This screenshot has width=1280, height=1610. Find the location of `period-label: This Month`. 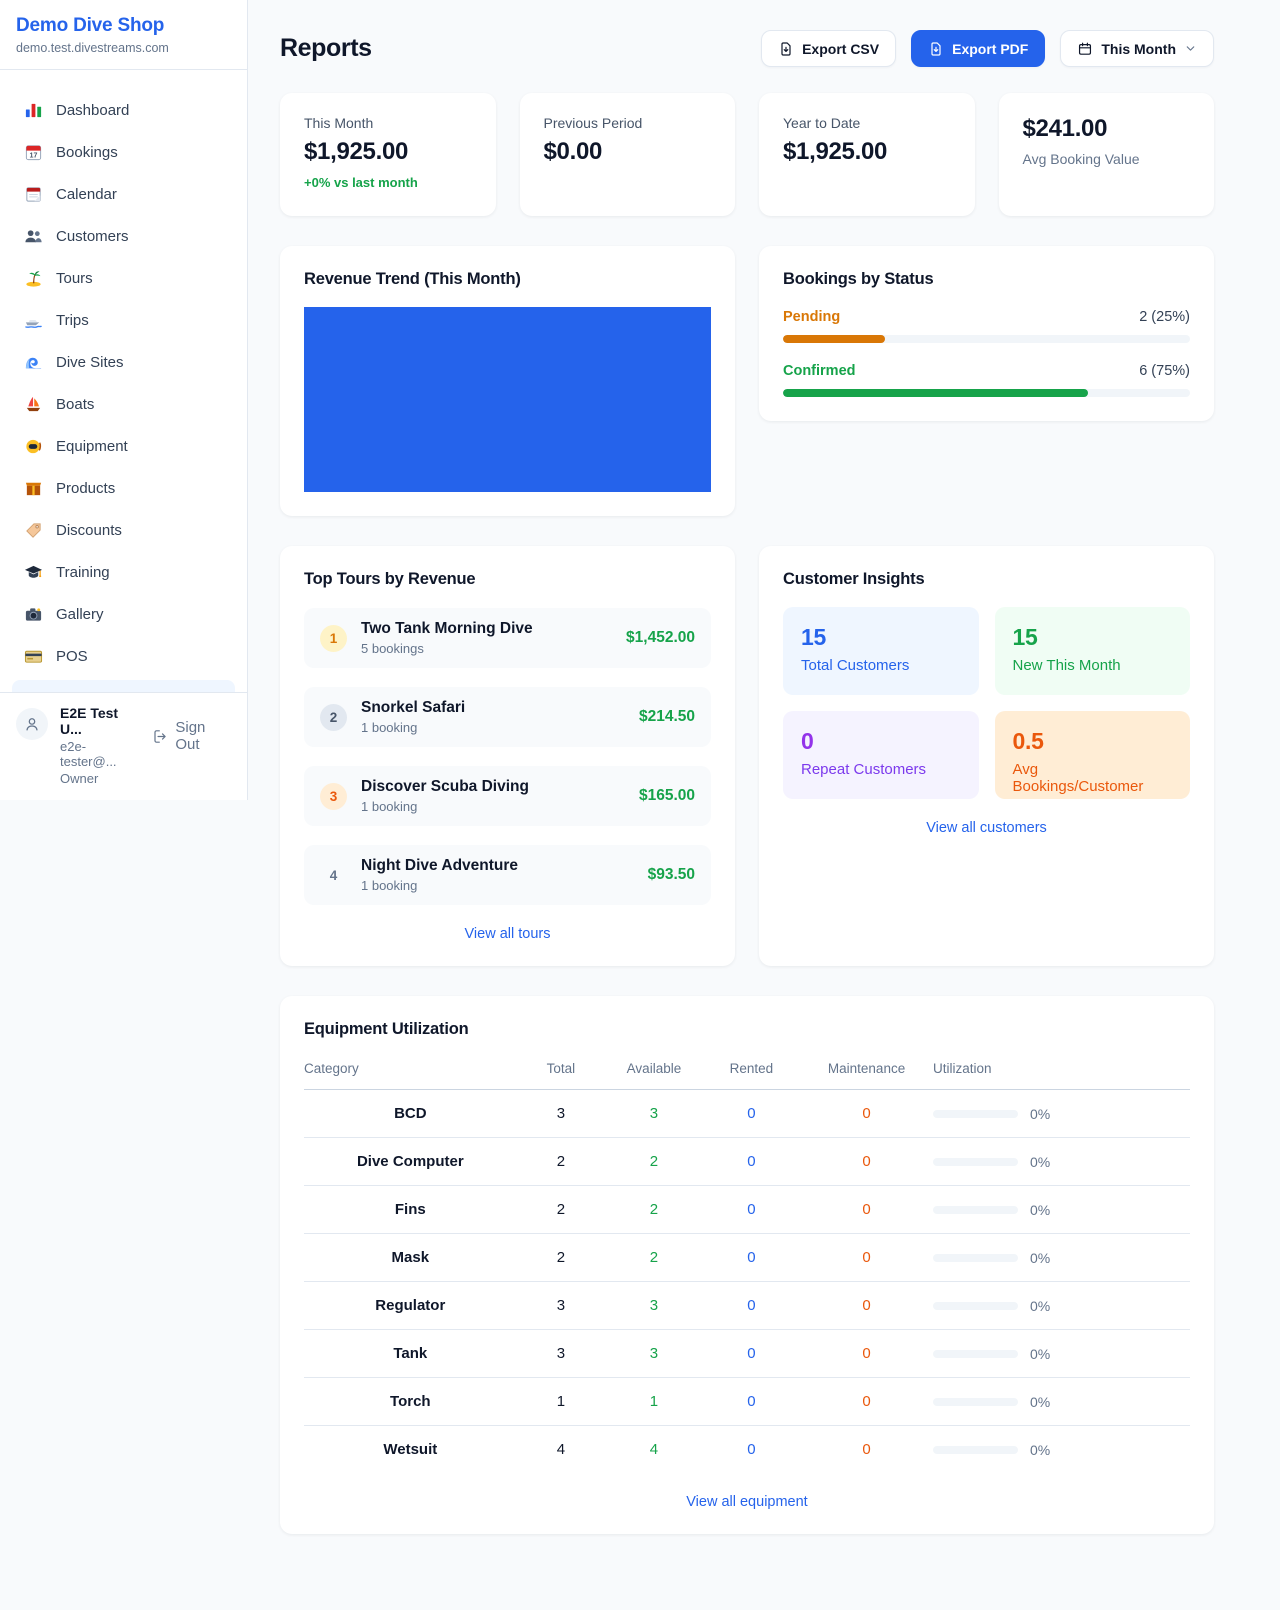

period-label: This Month is located at coordinates (1138, 48).